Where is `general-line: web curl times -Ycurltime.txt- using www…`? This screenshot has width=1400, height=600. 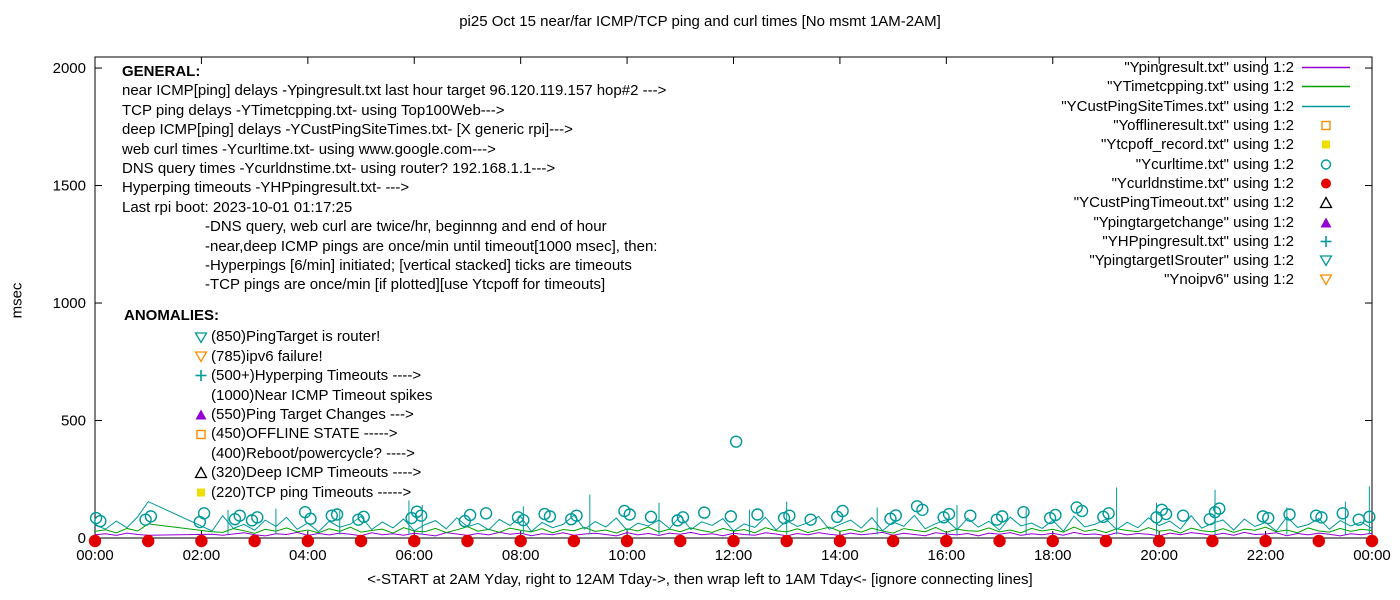 general-line: web curl times -Ycurltime.txt- using www… is located at coordinates (309, 149).